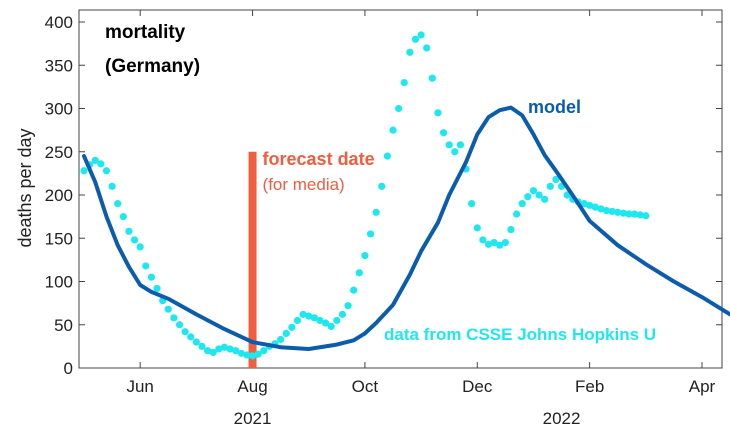  I want to click on y-tick-label: 200, so click(59, 195).